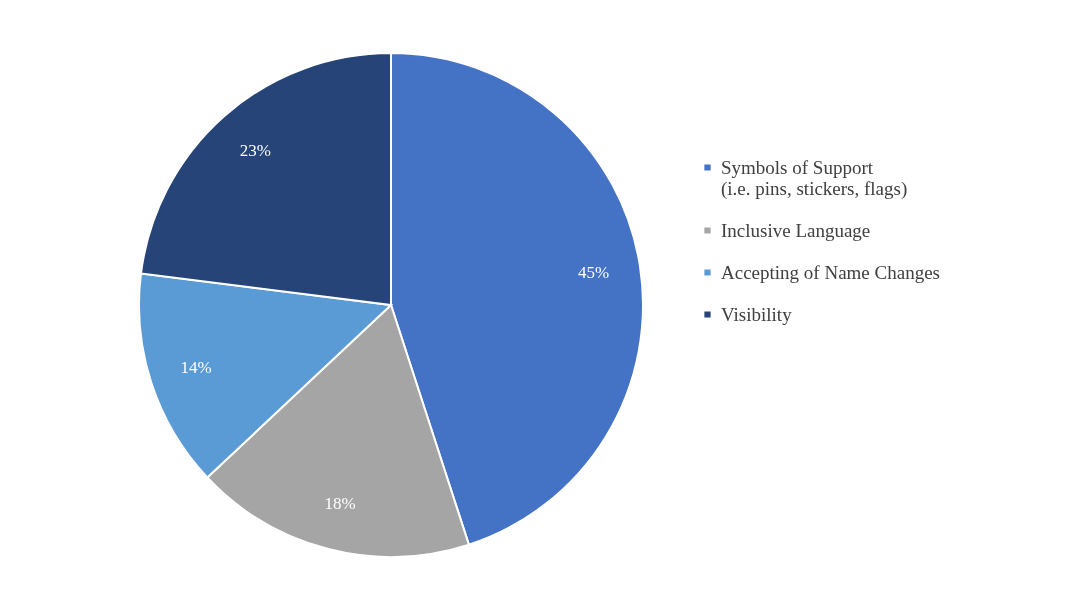 Image resolution: width=1082 pixels, height=599 pixels. What do you see at coordinates (757, 314) in the screenshot?
I see `legend-label: Visibility` at bounding box center [757, 314].